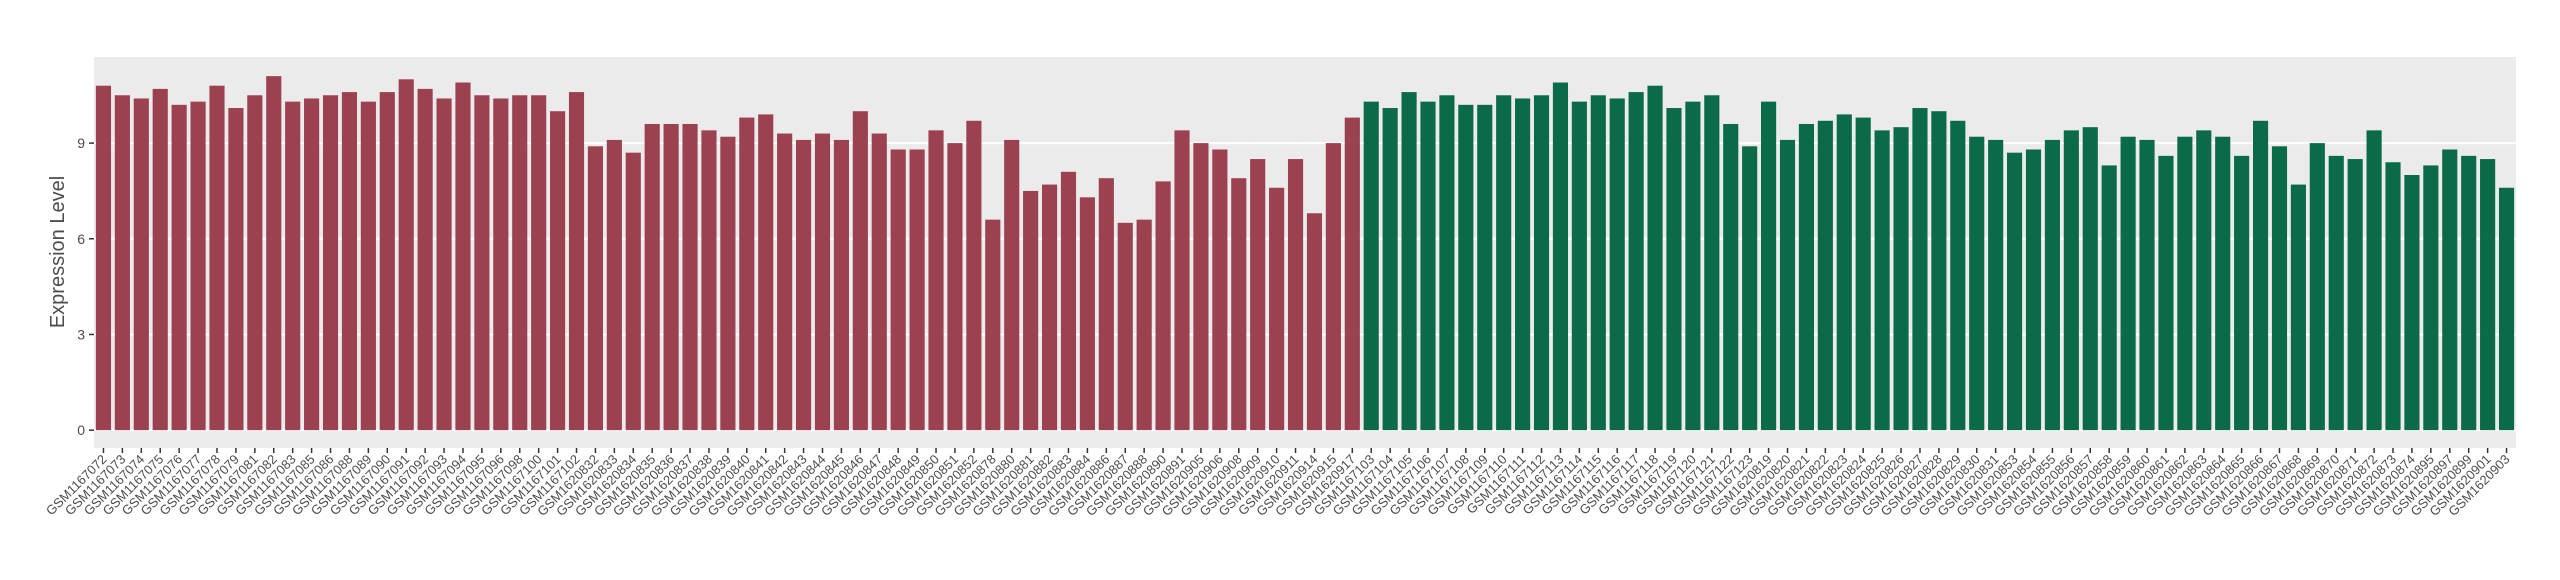 The width and height of the screenshot is (2560, 580). What do you see at coordinates (81, 143) in the screenshot?
I see `y-tick-label: 9` at bounding box center [81, 143].